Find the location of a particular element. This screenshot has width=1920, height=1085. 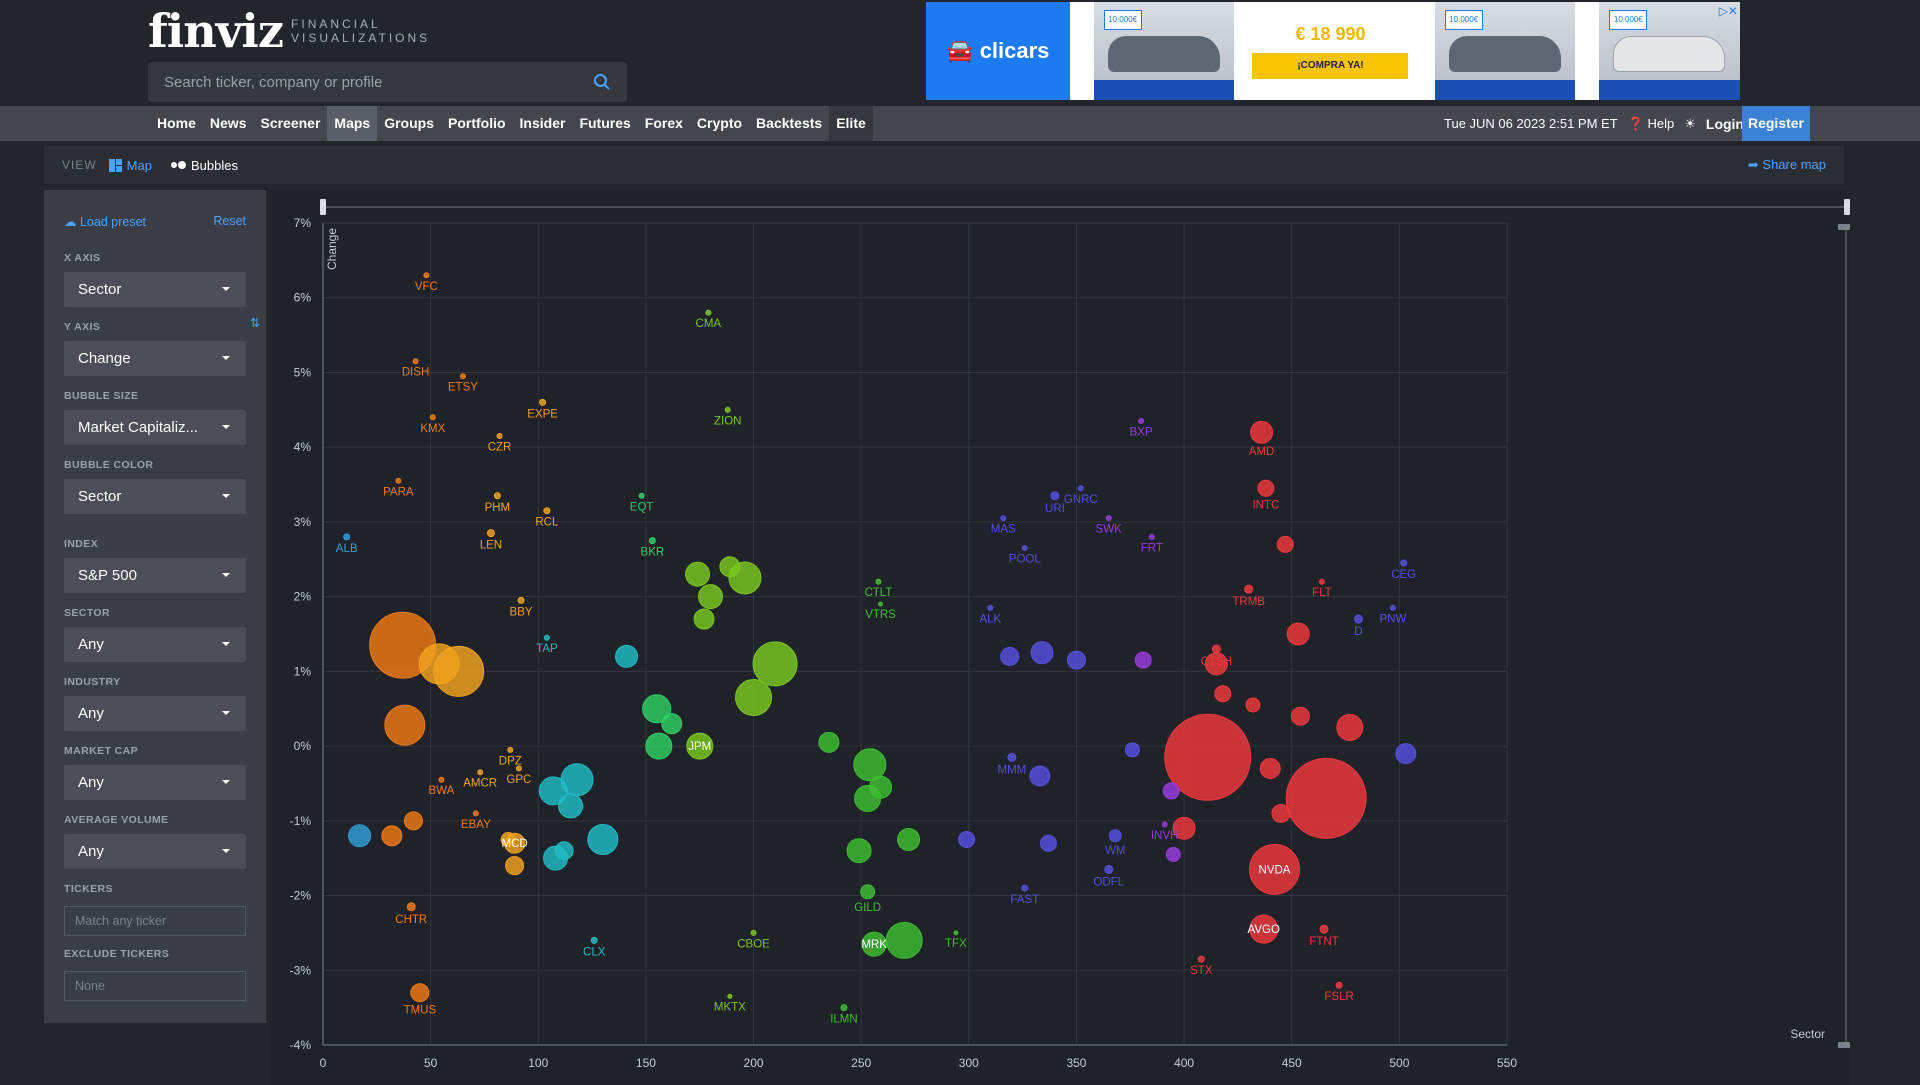

bubble-dpz is located at coordinates (510, 749).